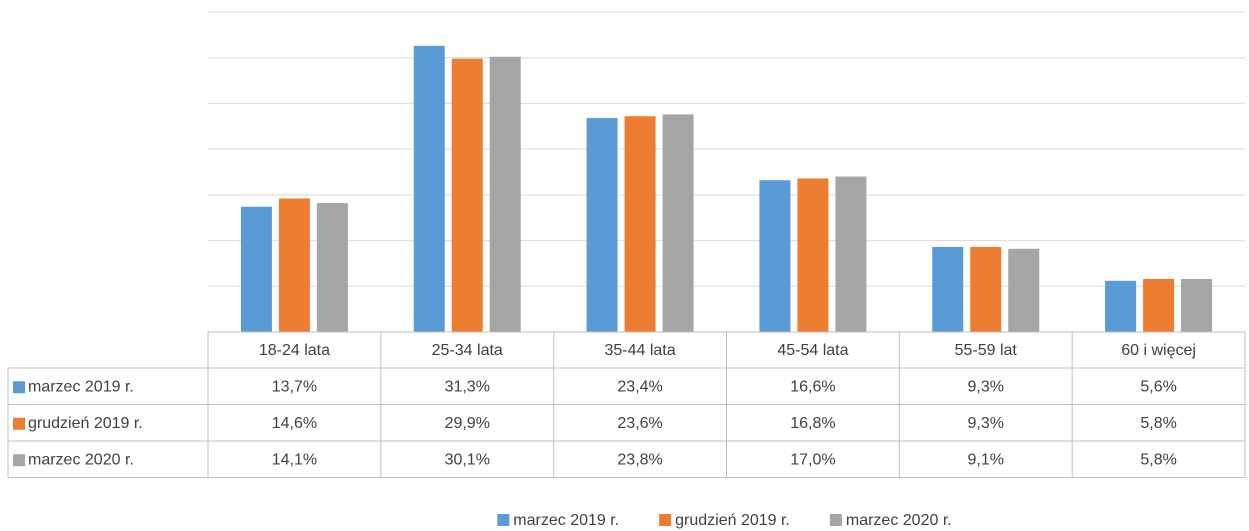  I want to click on legend-label: grudzień 2019 r., so click(732, 520).